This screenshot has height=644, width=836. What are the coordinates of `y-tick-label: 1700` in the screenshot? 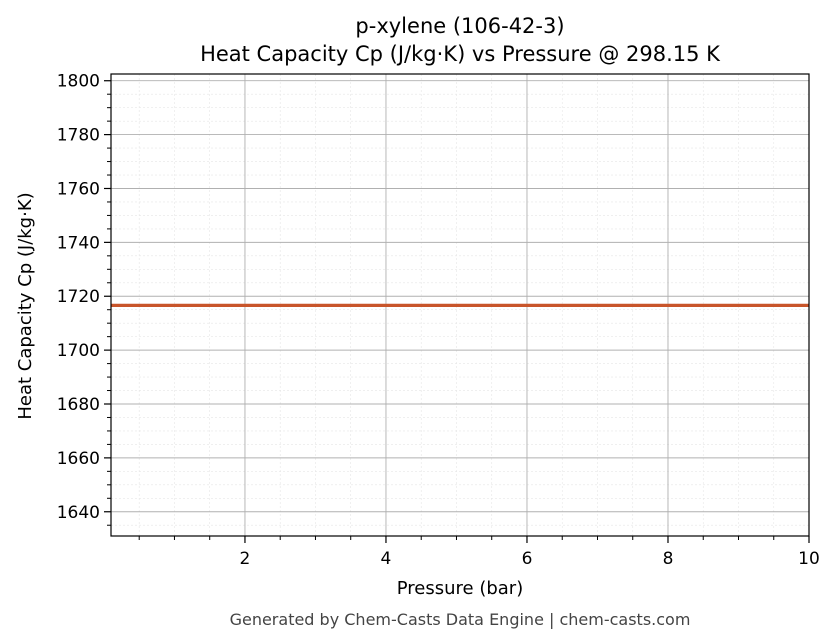 It's located at (78, 351).